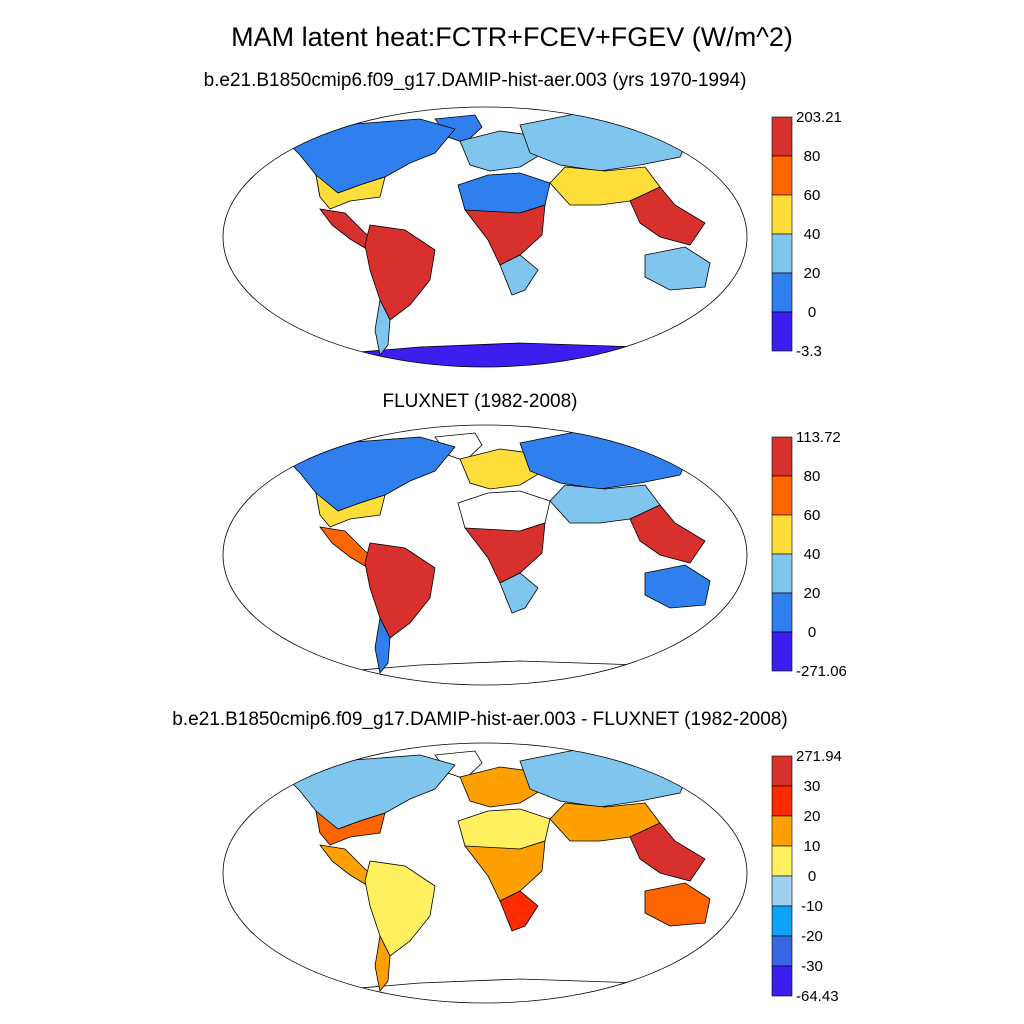 Image resolution: width=1024 pixels, height=1024 pixels. I want to click on colorbar-tick-label: -10, so click(812, 906).